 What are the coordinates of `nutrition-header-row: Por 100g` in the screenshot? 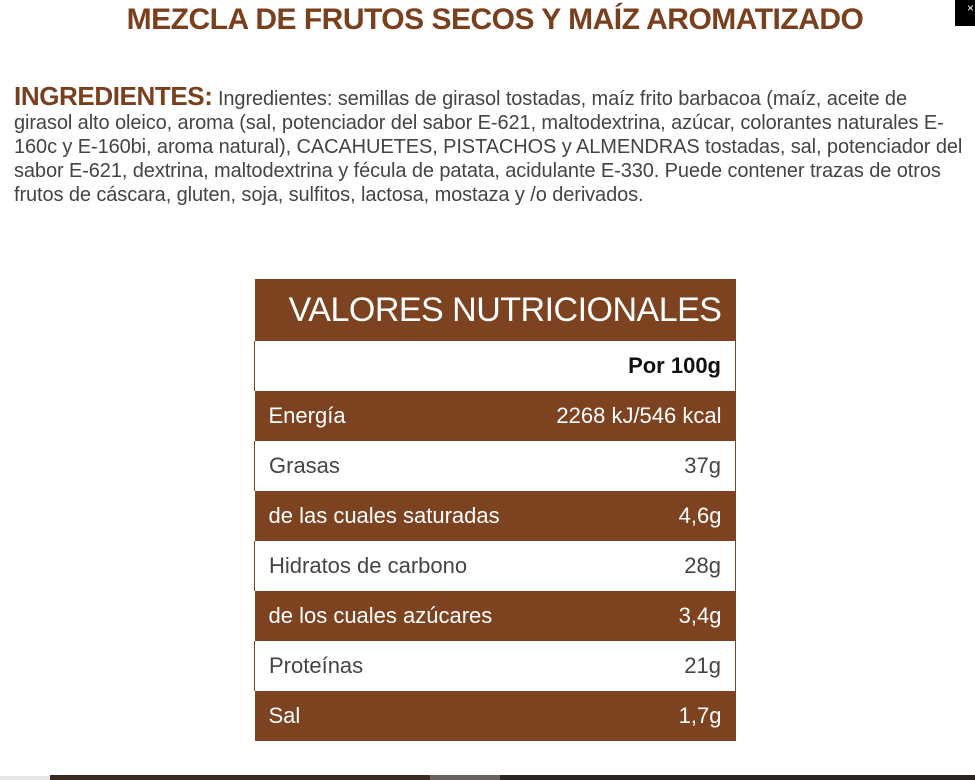 It's located at (495, 366).